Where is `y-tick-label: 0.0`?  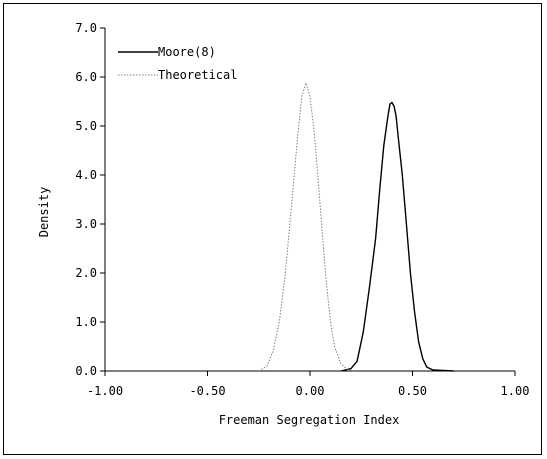
y-tick-label: 0.0 is located at coordinates (86, 371).